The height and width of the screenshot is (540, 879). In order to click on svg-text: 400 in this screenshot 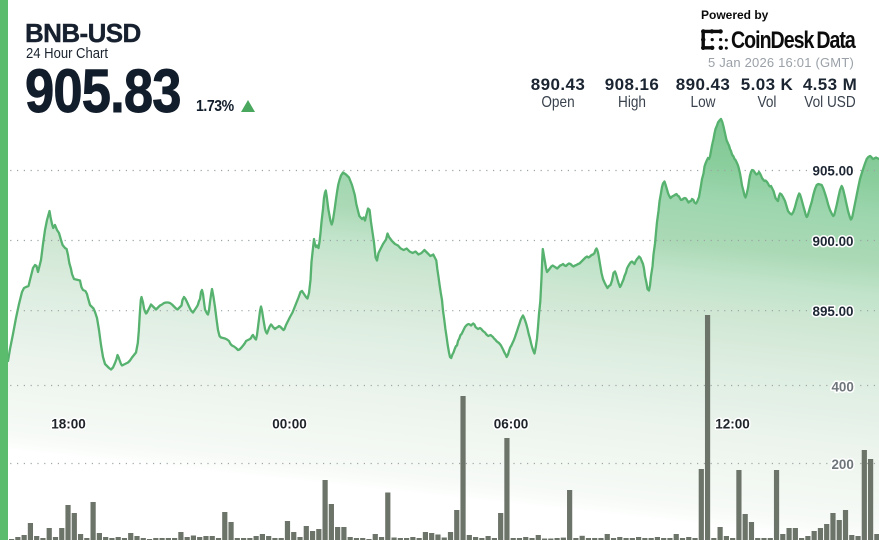, I will do `click(842, 387)`.